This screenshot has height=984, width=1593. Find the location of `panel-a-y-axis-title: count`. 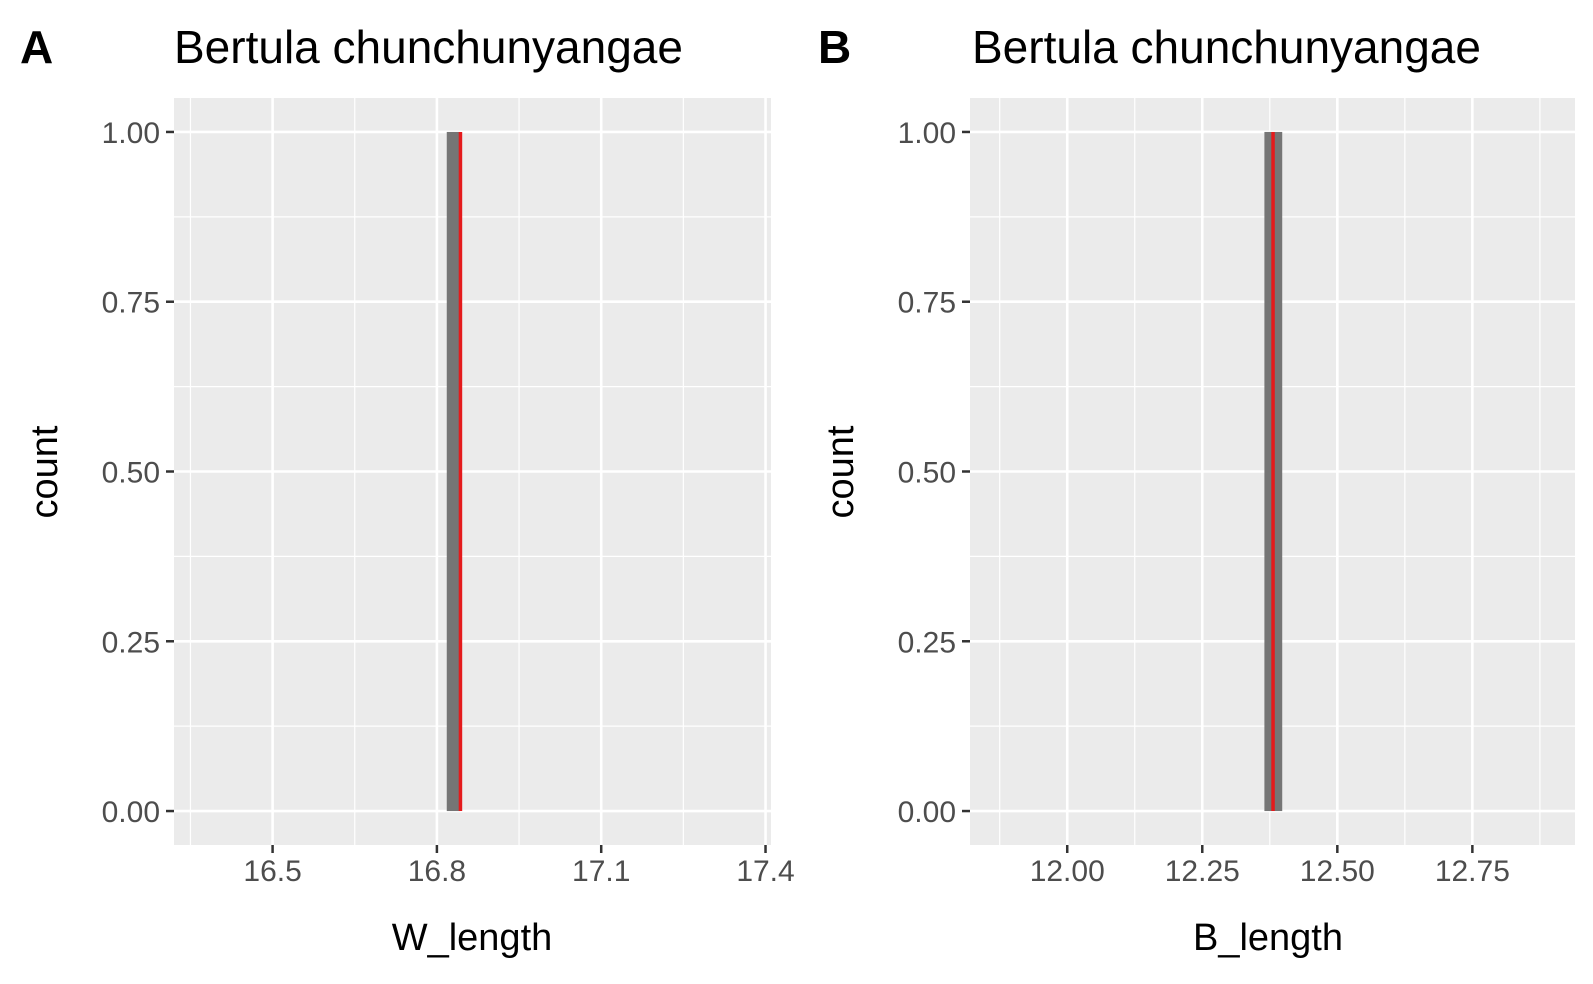

panel-a-y-axis-title: count is located at coordinates (45, 471).